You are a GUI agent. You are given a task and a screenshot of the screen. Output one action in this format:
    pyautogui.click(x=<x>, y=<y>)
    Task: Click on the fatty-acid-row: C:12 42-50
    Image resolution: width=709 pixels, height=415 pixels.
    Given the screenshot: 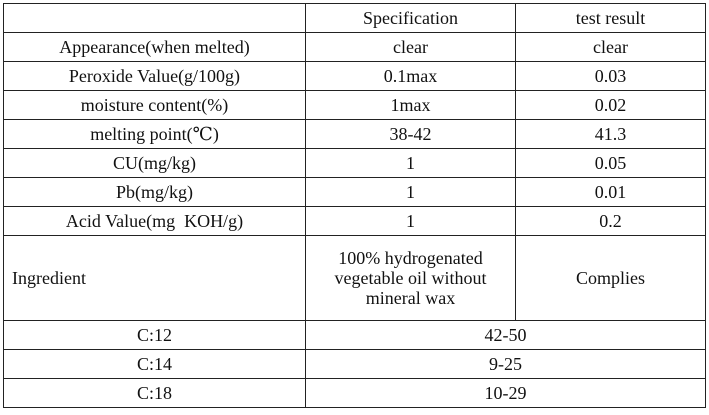 What is the action you would take?
    pyautogui.click(x=354, y=335)
    